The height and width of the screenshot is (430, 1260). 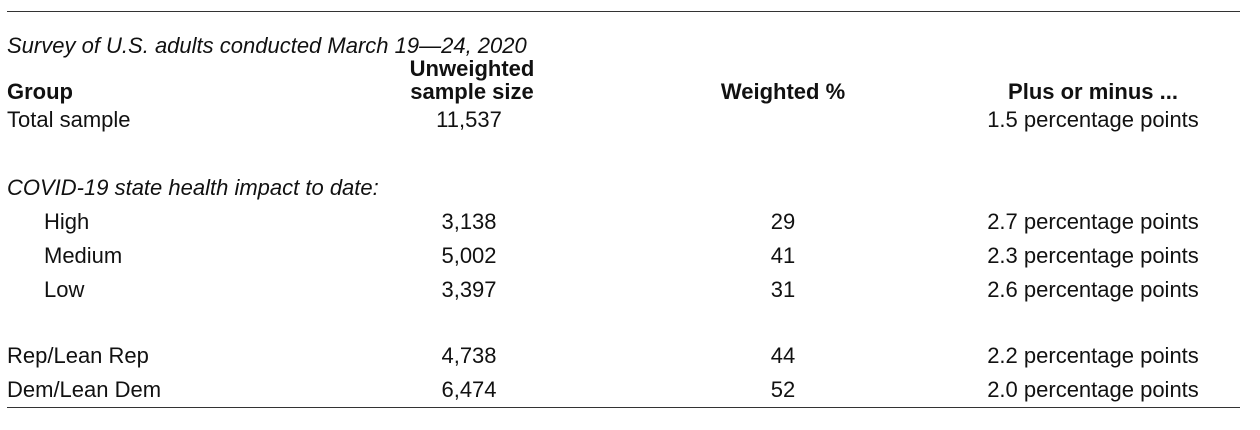 I want to click on section-label-impact: COVID-19 state health impact to date:, so click(x=193, y=187).